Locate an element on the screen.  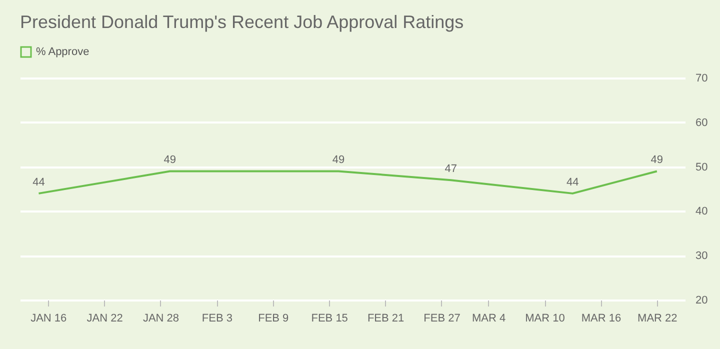
x-tick-label: JAN 22 is located at coordinates (104, 318).